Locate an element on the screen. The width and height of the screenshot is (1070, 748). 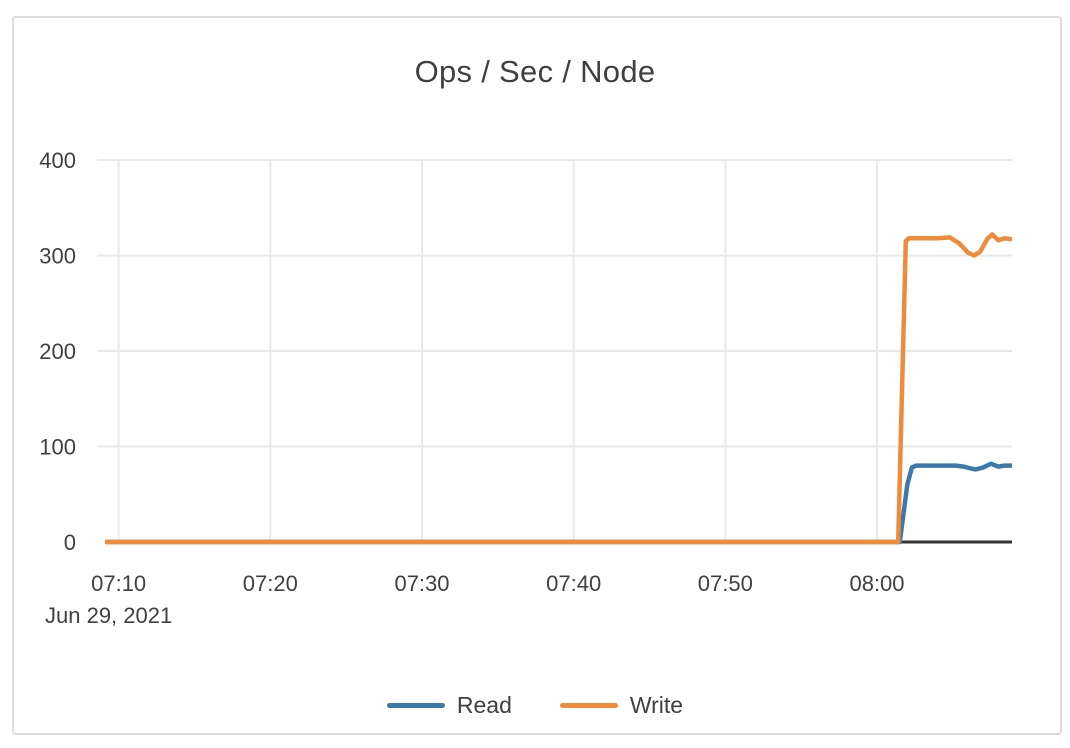
y-tick-label: 200 is located at coordinates (57, 351).